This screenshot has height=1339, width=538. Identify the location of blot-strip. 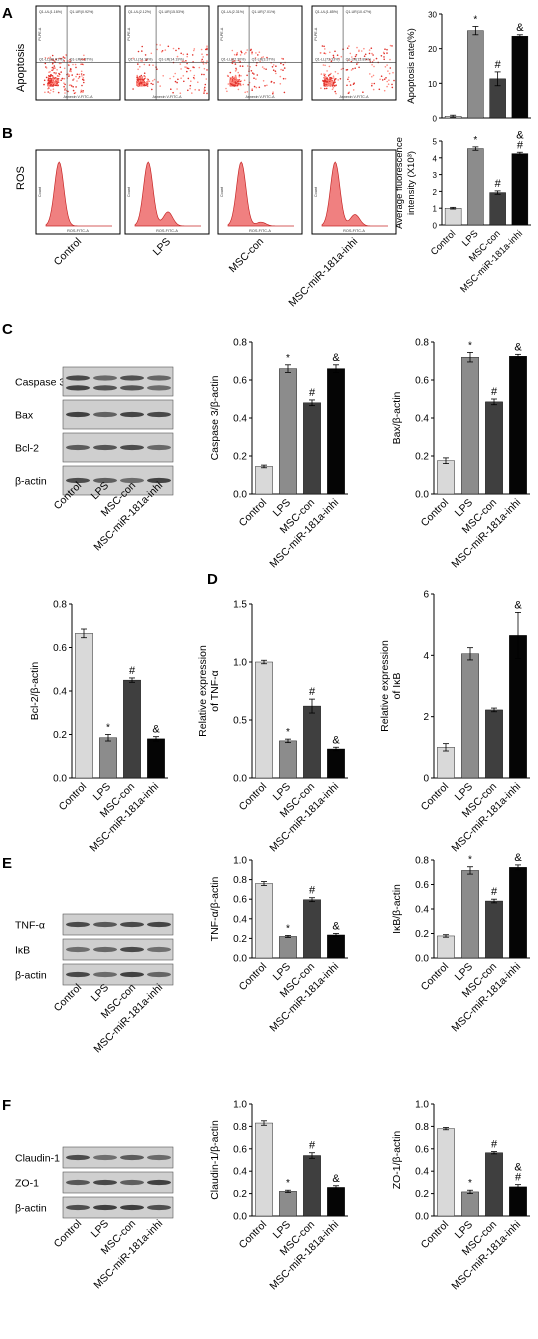
(118, 949).